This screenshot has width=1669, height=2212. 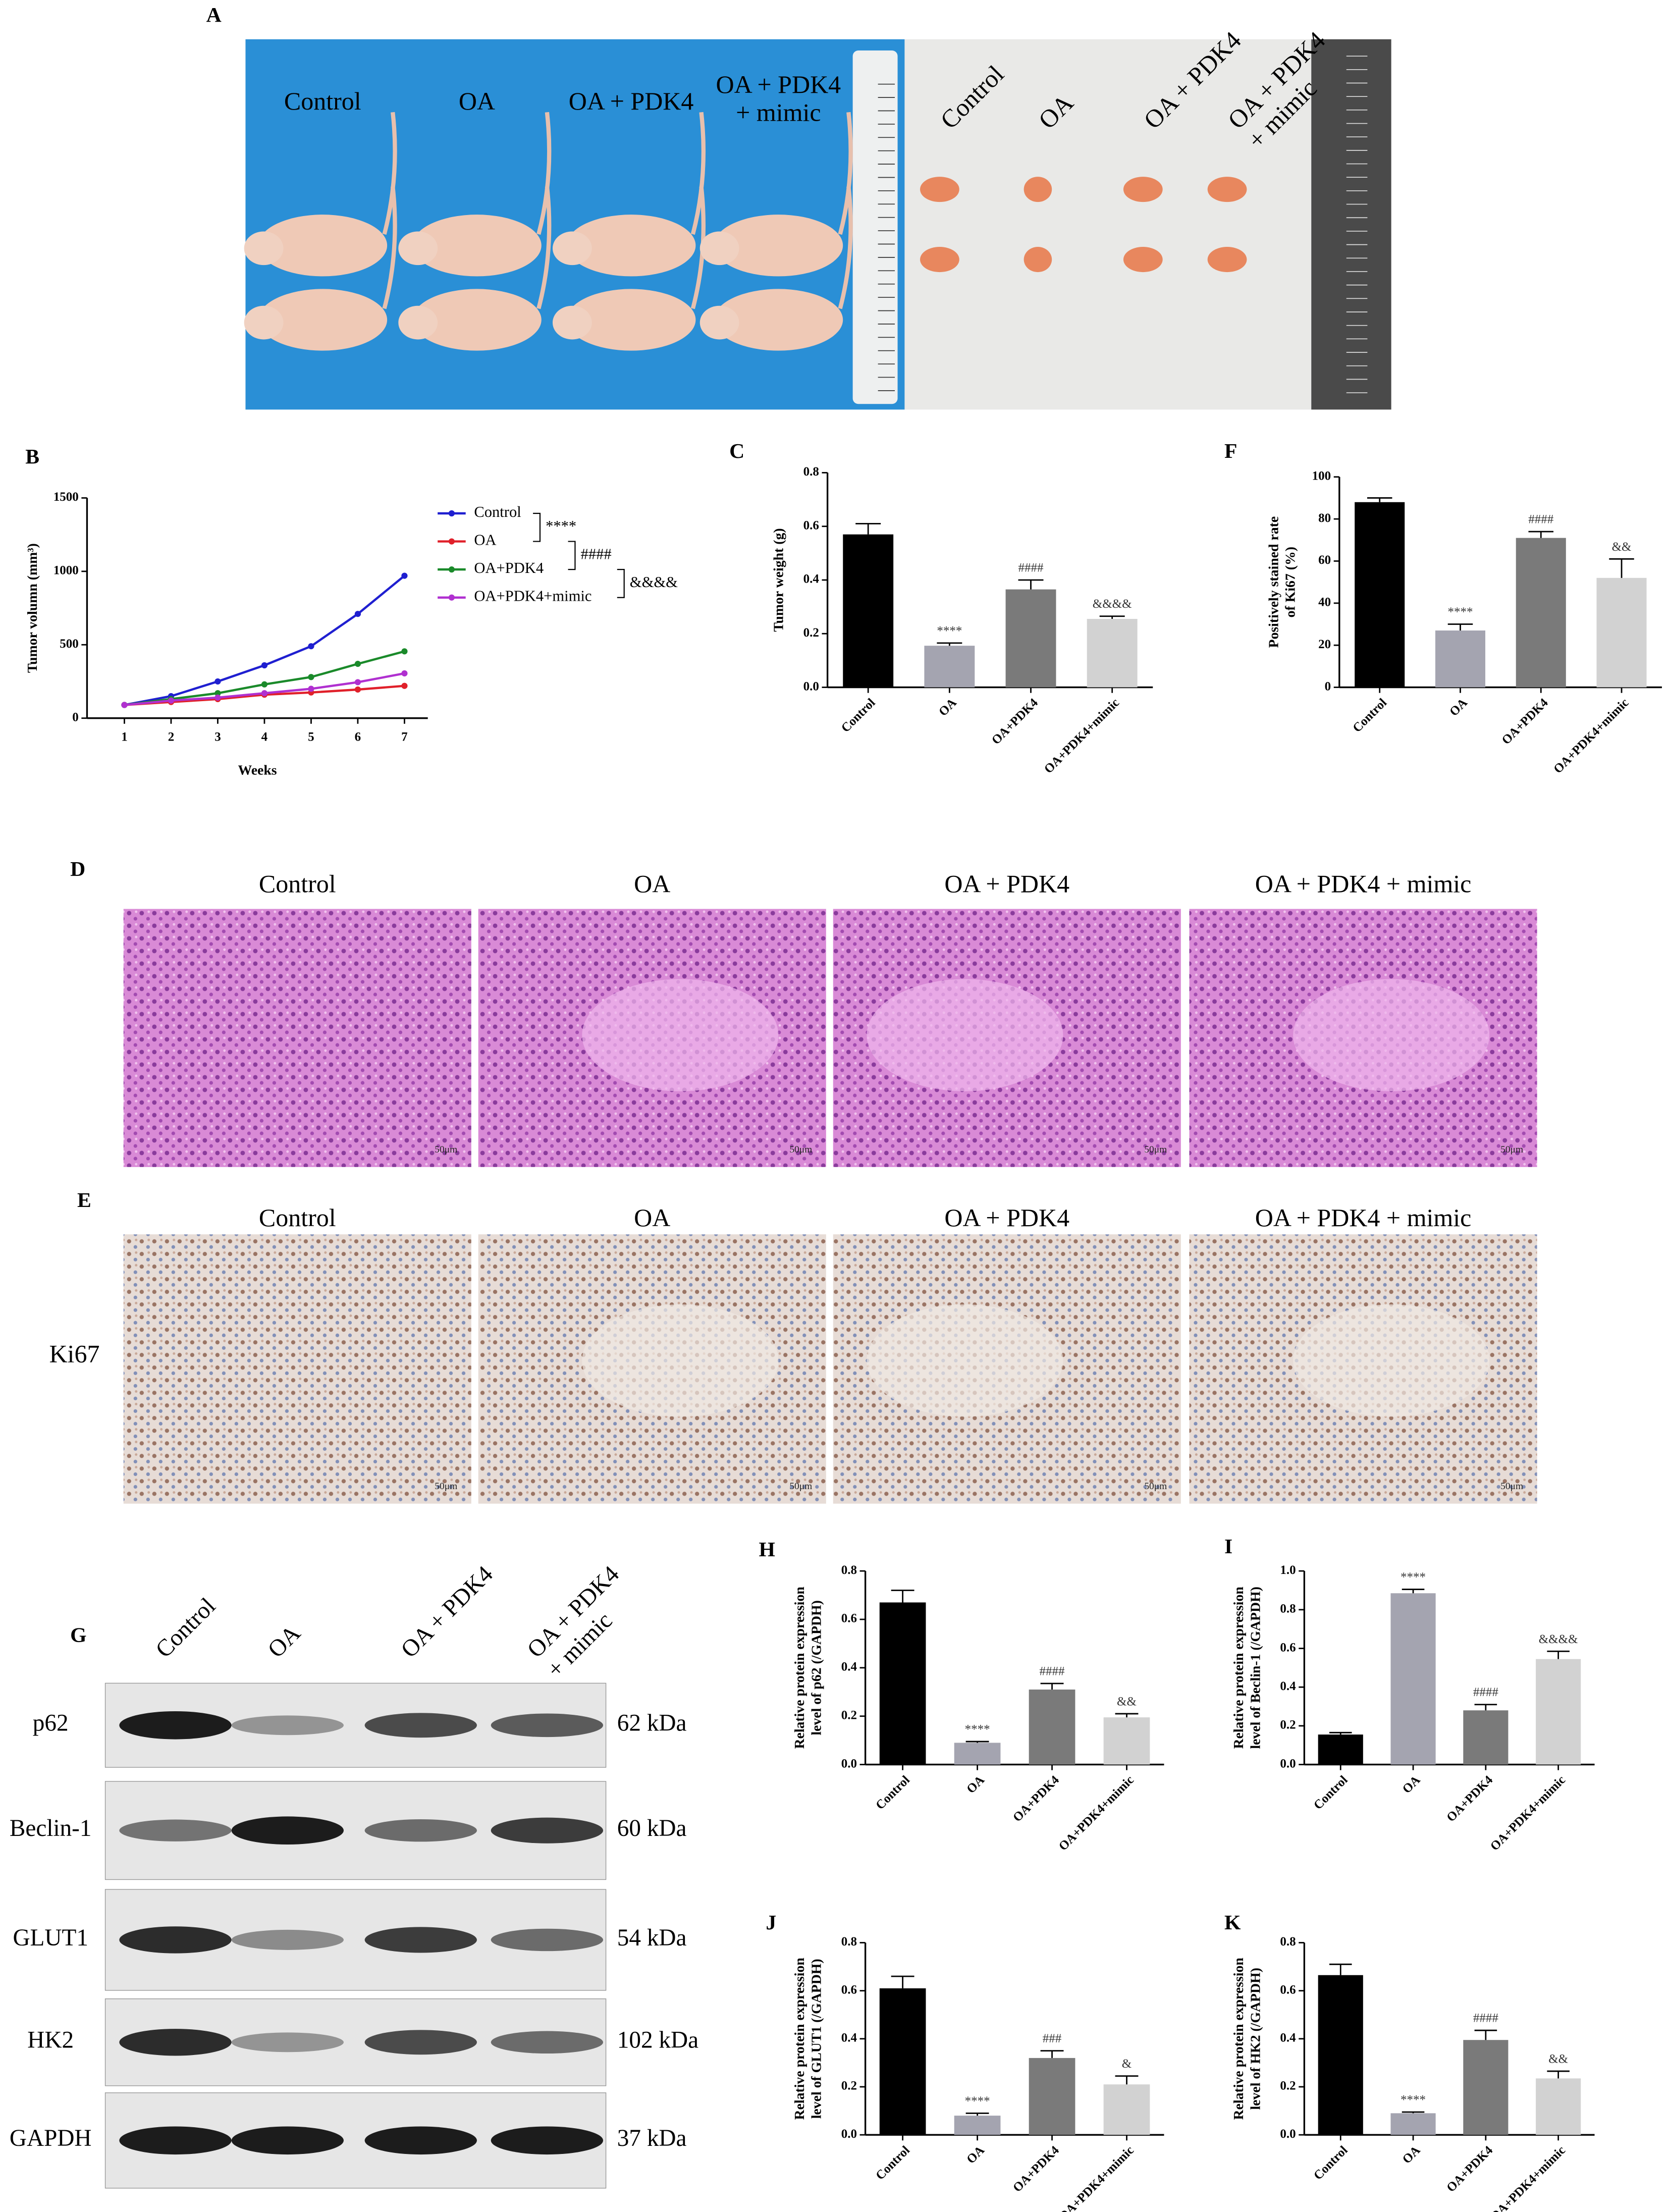 I want to click on y-axis-label: level of p62 (/GAPDH), so click(x=817, y=1667).